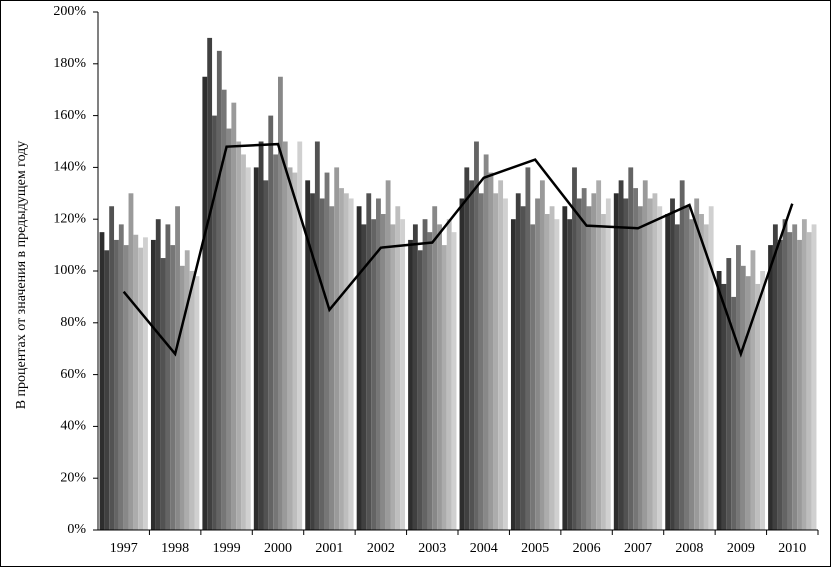  Describe the element at coordinates (73, 477) in the screenshot. I see `y-tick-label: 20%` at that location.